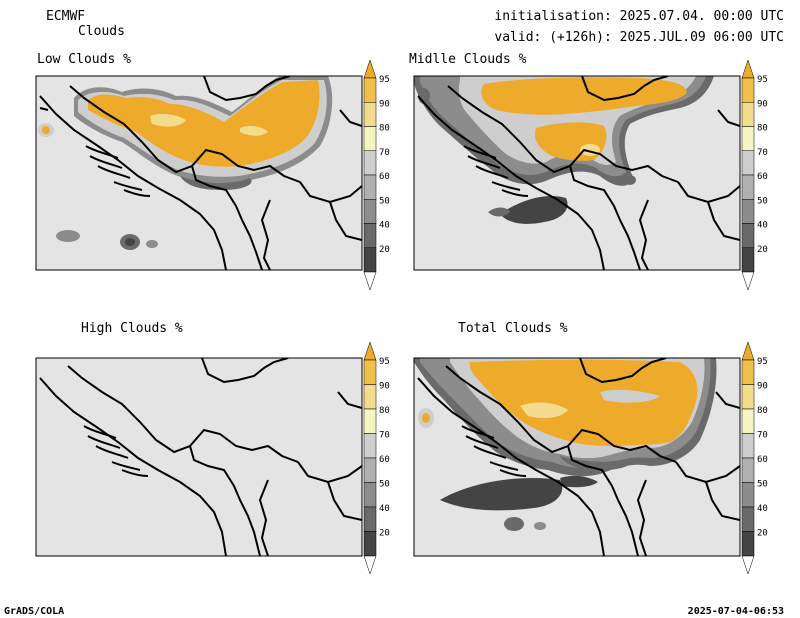 The width and height of the screenshot is (800, 618). What do you see at coordinates (468, 59) in the screenshot?
I see `panel-title-mid: Midlle Clouds %` at bounding box center [468, 59].